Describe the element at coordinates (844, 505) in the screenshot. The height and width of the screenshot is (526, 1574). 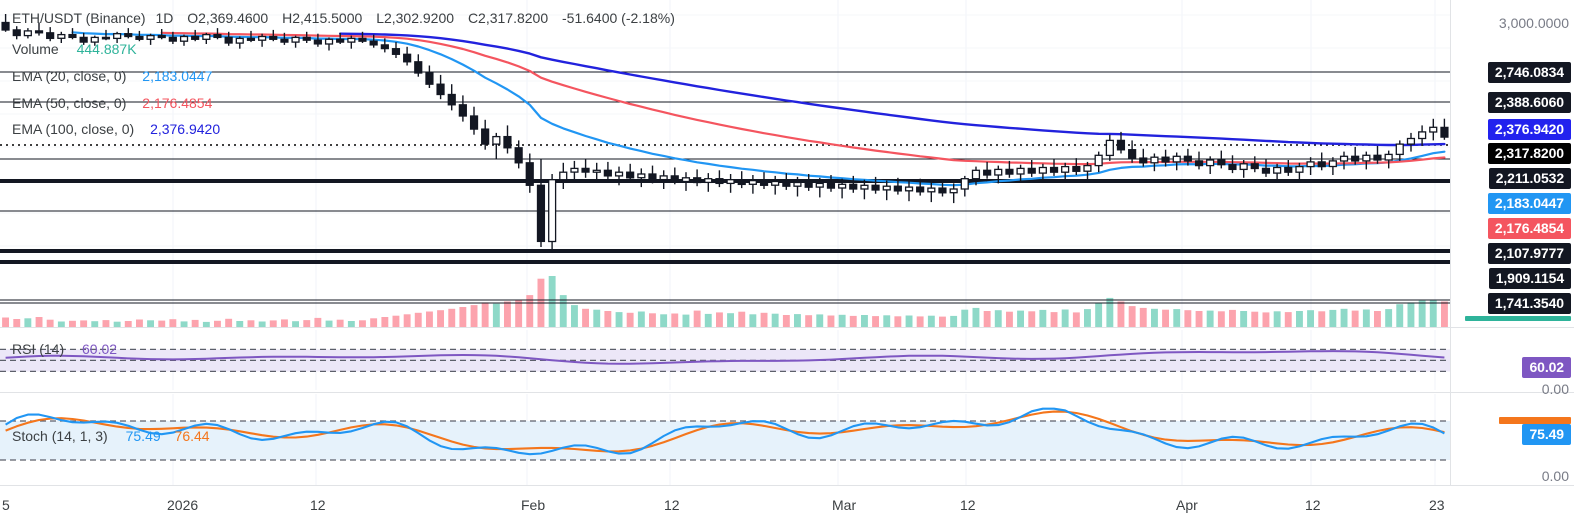
I see `time-label-5: Mar` at that location.